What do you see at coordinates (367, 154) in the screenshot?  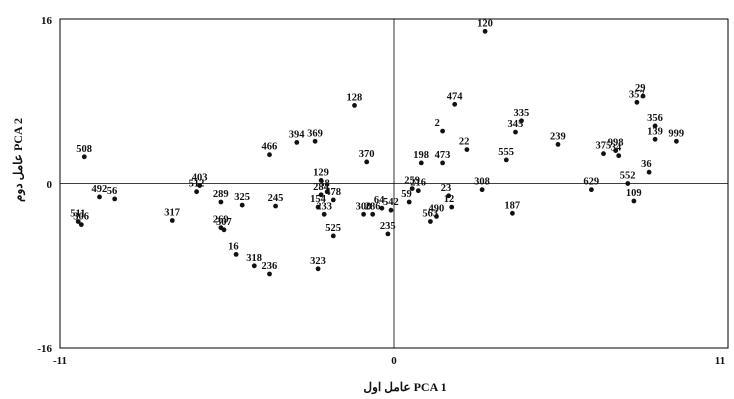 I see `point-label: 370` at bounding box center [367, 154].